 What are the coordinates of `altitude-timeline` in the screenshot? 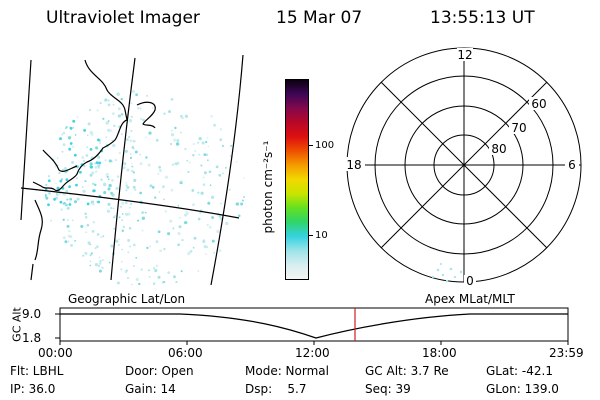 It's located at (312, 326).